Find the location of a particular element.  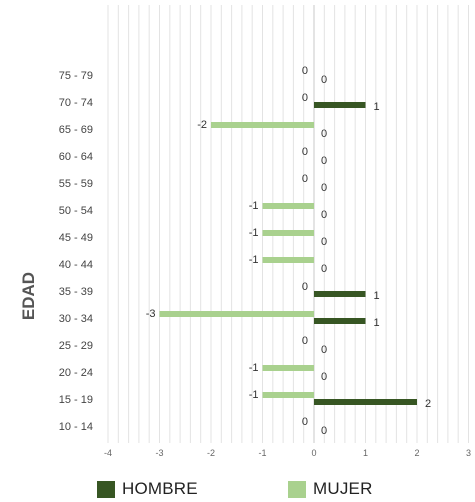

data-label-mujer: -3 is located at coordinates (151, 314).